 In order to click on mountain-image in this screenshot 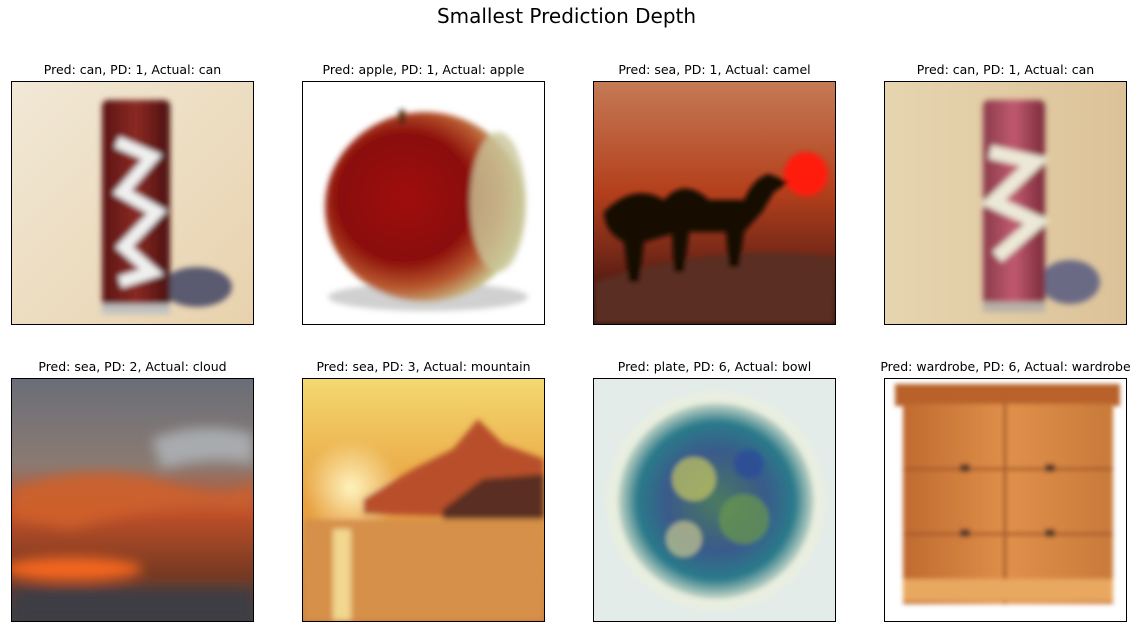, I will do `click(423, 500)`.